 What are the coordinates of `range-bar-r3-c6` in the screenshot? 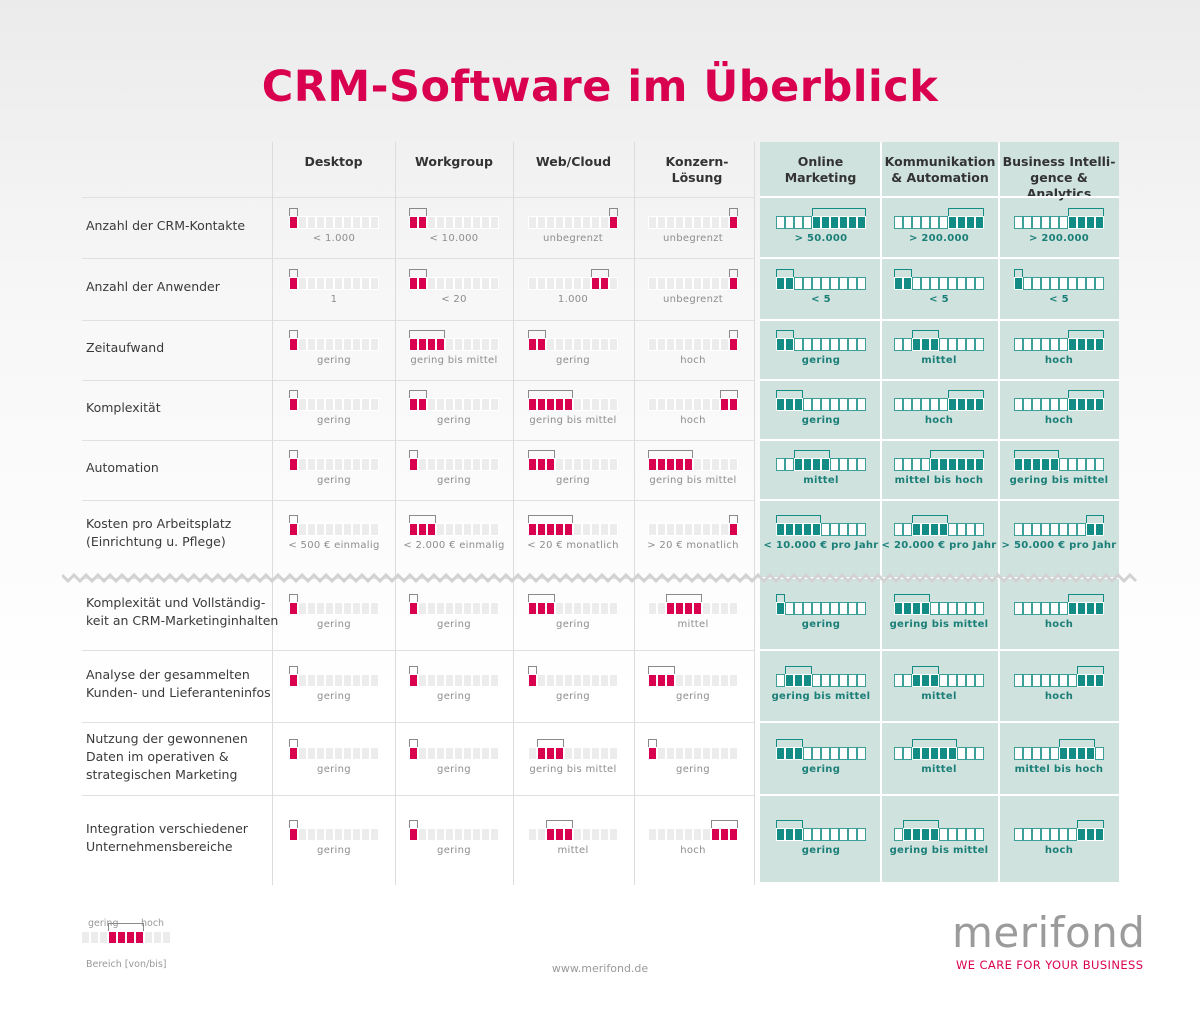 It's located at (939, 340).